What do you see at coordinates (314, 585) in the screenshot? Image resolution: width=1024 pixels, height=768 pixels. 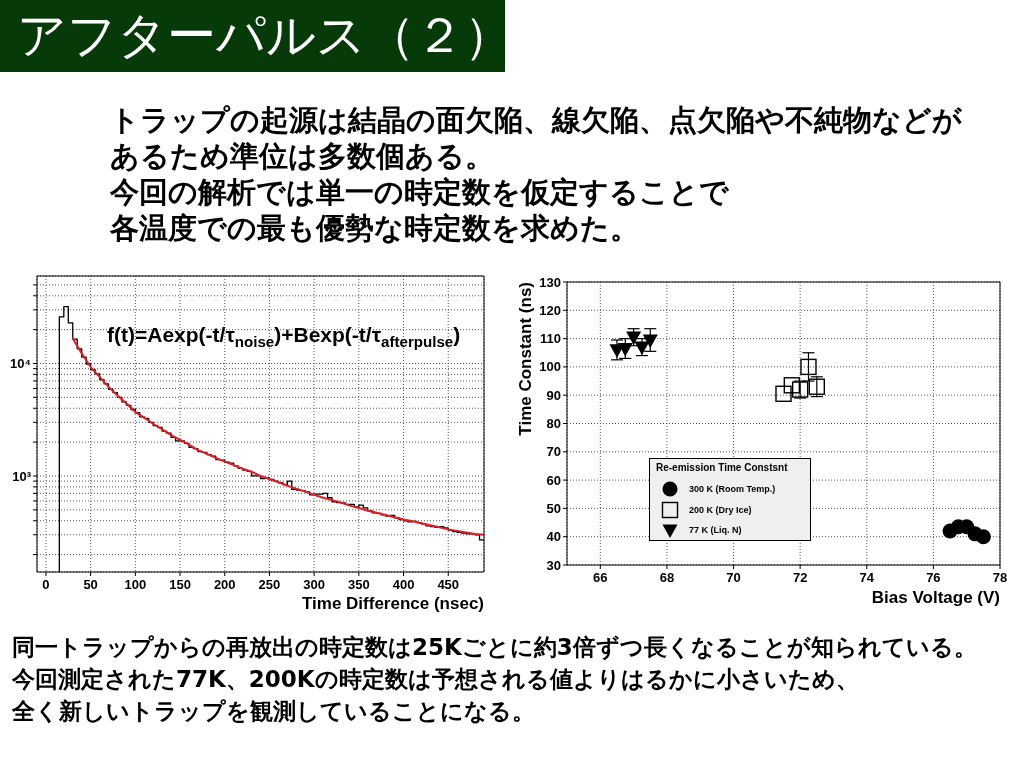 I see `x-tick-label: 300` at bounding box center [314, 585].